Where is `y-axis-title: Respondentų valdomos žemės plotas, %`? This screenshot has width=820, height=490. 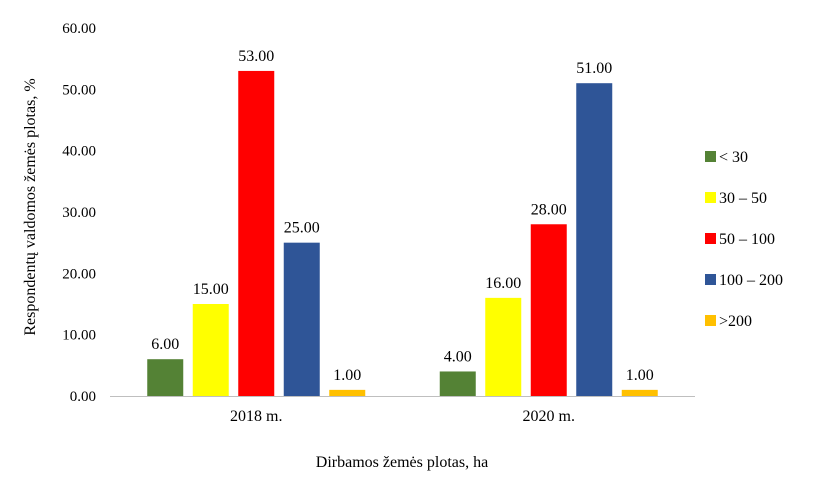
y-axis-title: Respondentų valdomos žemės plotas, % is located at coordinates (30, 206).